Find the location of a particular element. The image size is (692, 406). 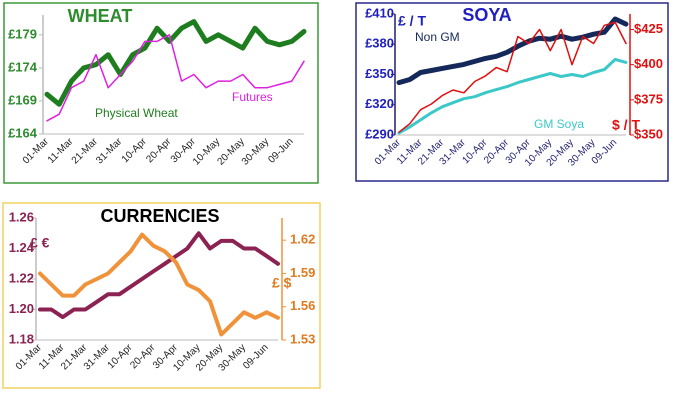

series-label: Physical Wheat is located at coordinates (136, 113).